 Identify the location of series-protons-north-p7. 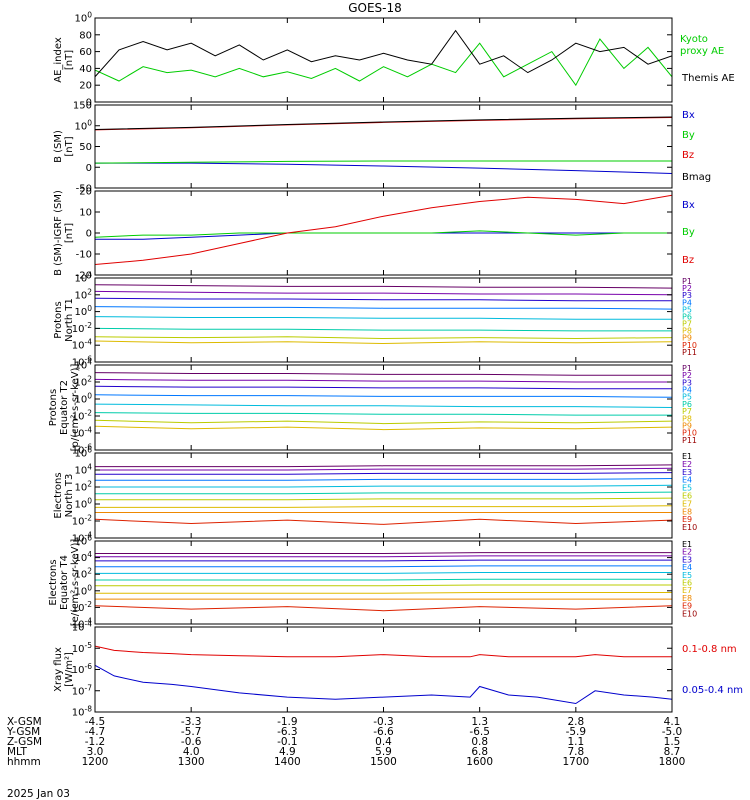
(383, 338).